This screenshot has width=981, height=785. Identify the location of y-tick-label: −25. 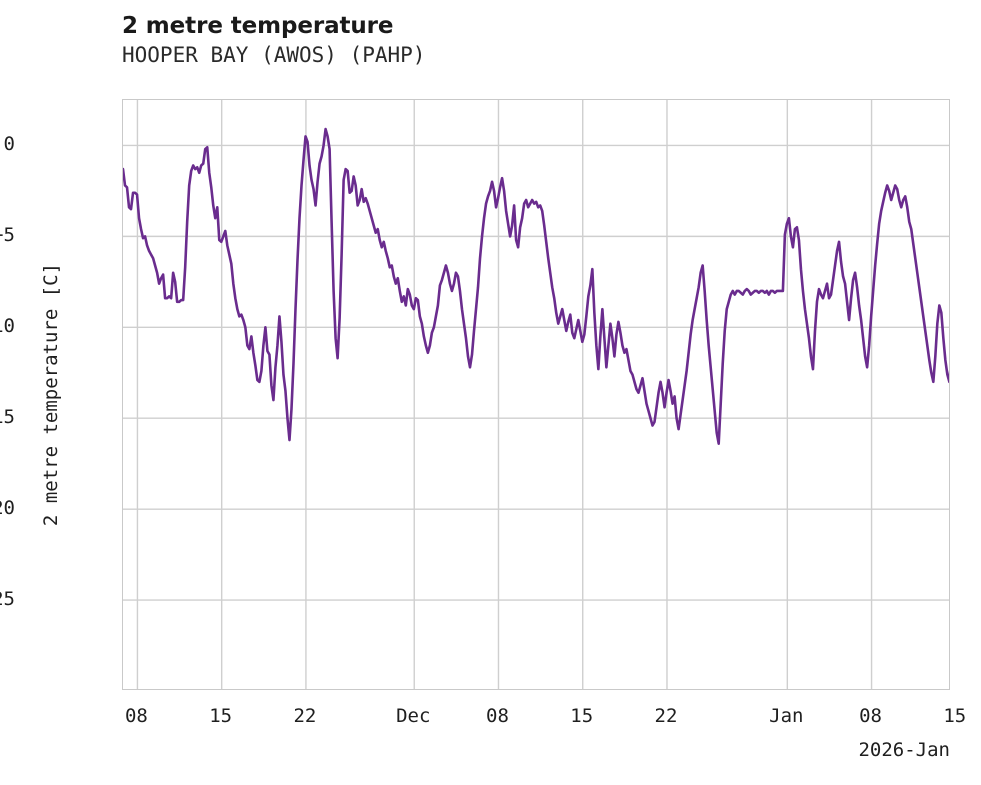
(7, 599).